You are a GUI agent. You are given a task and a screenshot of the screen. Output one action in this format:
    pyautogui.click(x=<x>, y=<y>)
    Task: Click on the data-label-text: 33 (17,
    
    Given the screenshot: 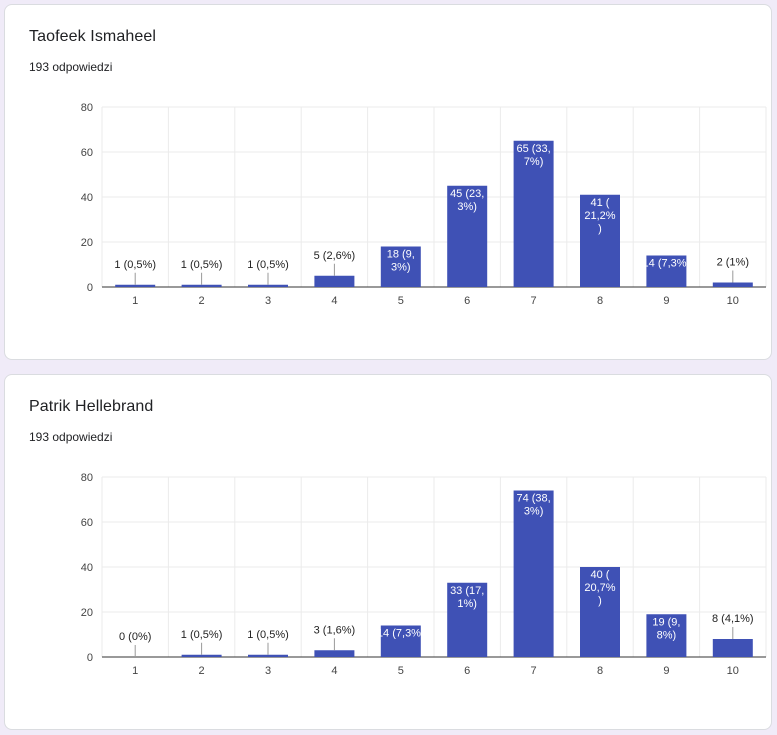 What is the action you would take?
    pyautogui.click(x=467, y=591)
    